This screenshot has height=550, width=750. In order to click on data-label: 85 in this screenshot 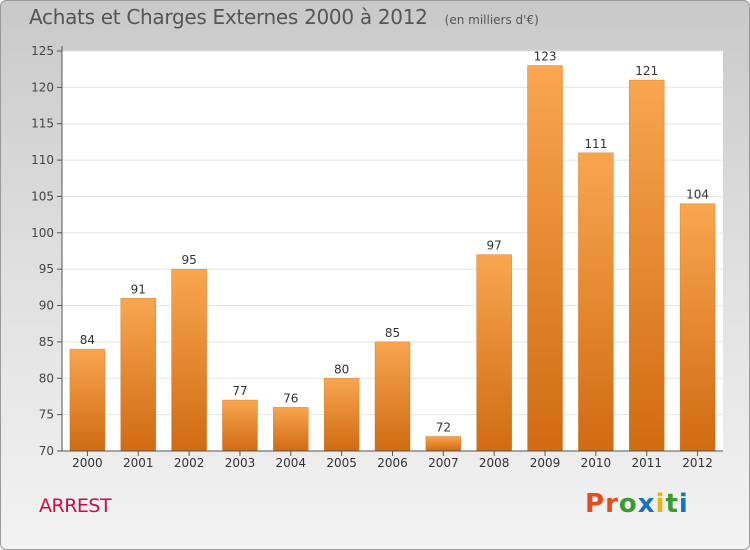, I will do `click(392, 333)`.